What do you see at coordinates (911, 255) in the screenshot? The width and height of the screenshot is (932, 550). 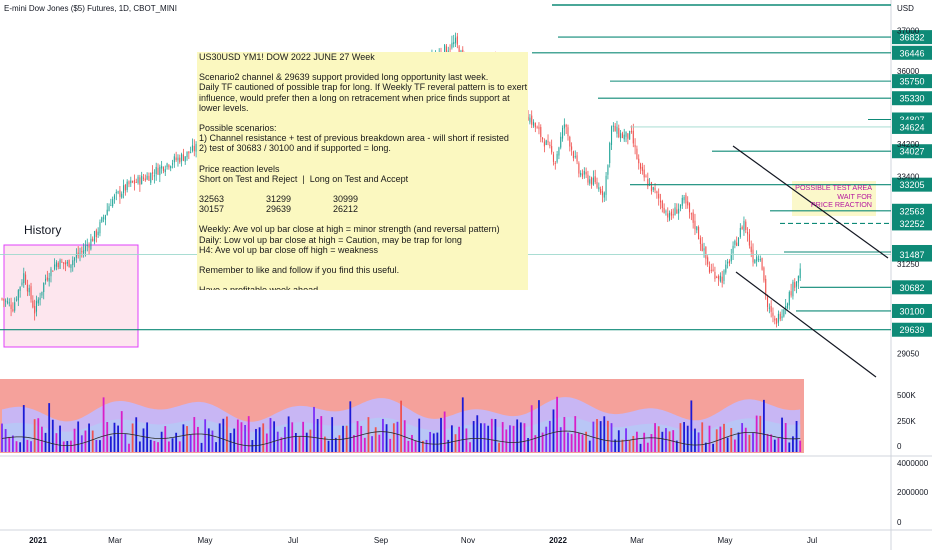 I see `price-level-label: 31487` at bounding box center [911, 255].